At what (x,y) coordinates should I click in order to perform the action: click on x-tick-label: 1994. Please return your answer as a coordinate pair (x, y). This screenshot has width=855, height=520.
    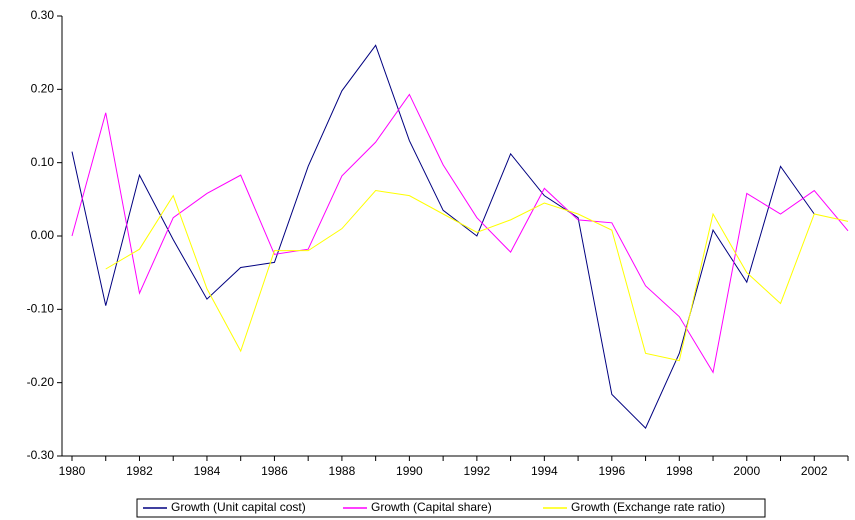
    Looking at the image, I should click on (544, 471).